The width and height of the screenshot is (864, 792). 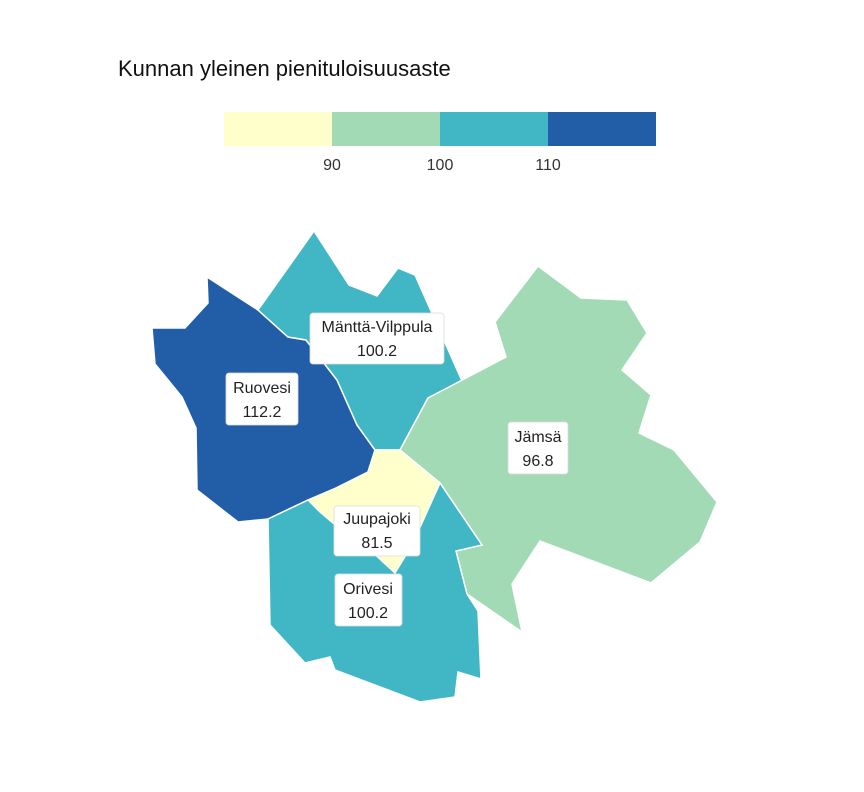 What do you see at coordinates (262, 399) in the screenshot?
I see `label-ruovesi: Ruovesi 112.2` at bounding box center [262, 399].